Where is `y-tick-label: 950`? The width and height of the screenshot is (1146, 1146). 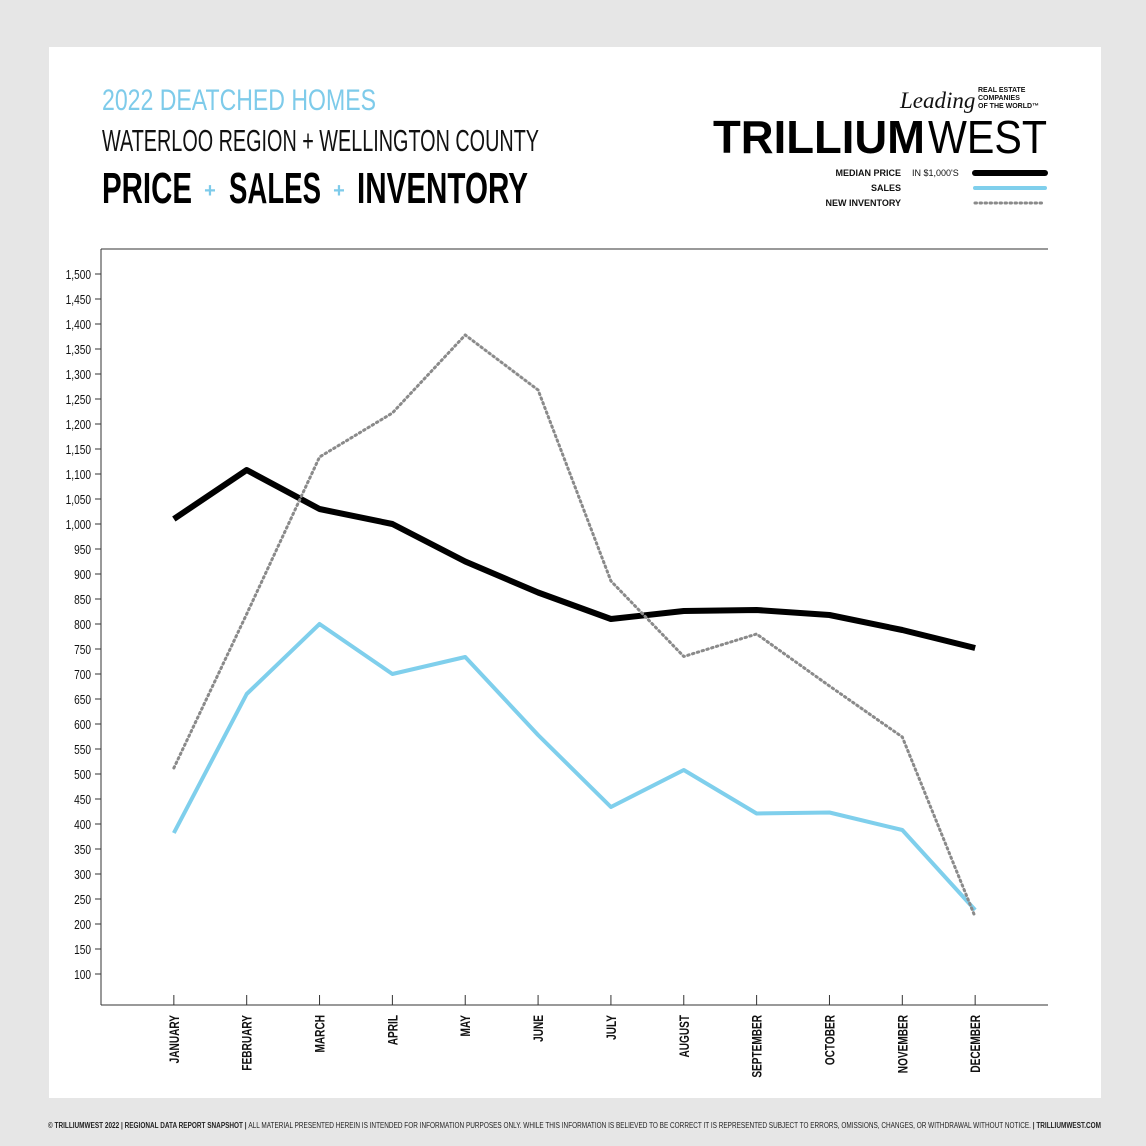
y-tick-label: 950 is located at coordinates (82, 550).